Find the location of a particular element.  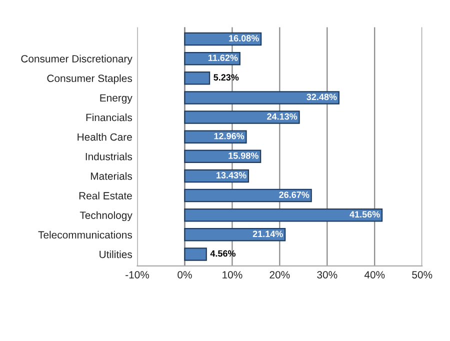

data-label: 24.13% is located at coordinates (282, 116).